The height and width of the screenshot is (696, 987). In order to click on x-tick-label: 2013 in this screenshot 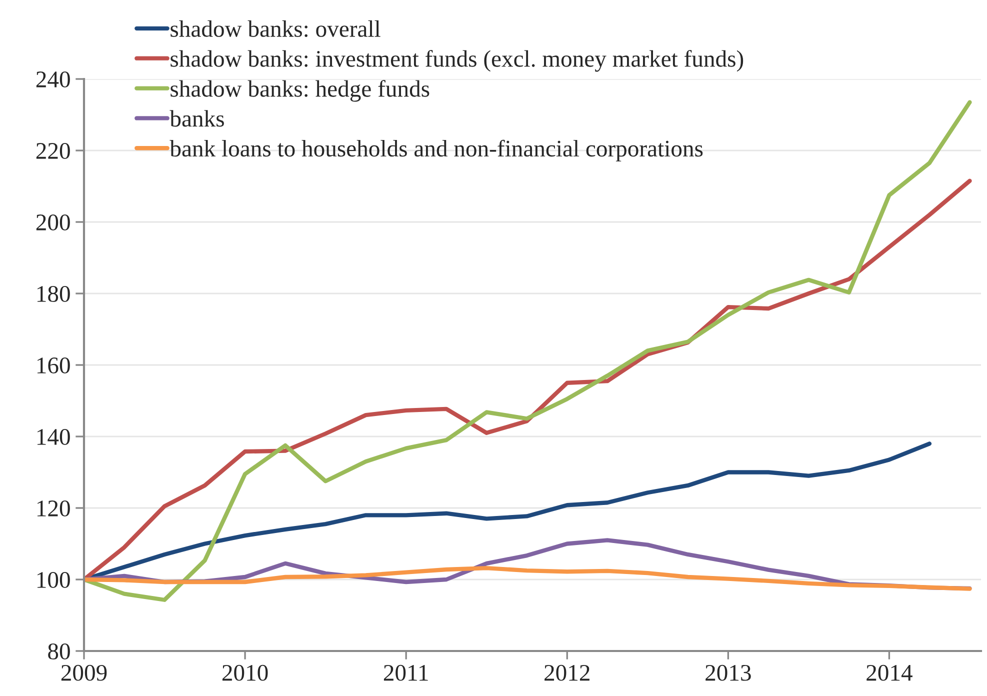, I will do `click(728, 672)`.